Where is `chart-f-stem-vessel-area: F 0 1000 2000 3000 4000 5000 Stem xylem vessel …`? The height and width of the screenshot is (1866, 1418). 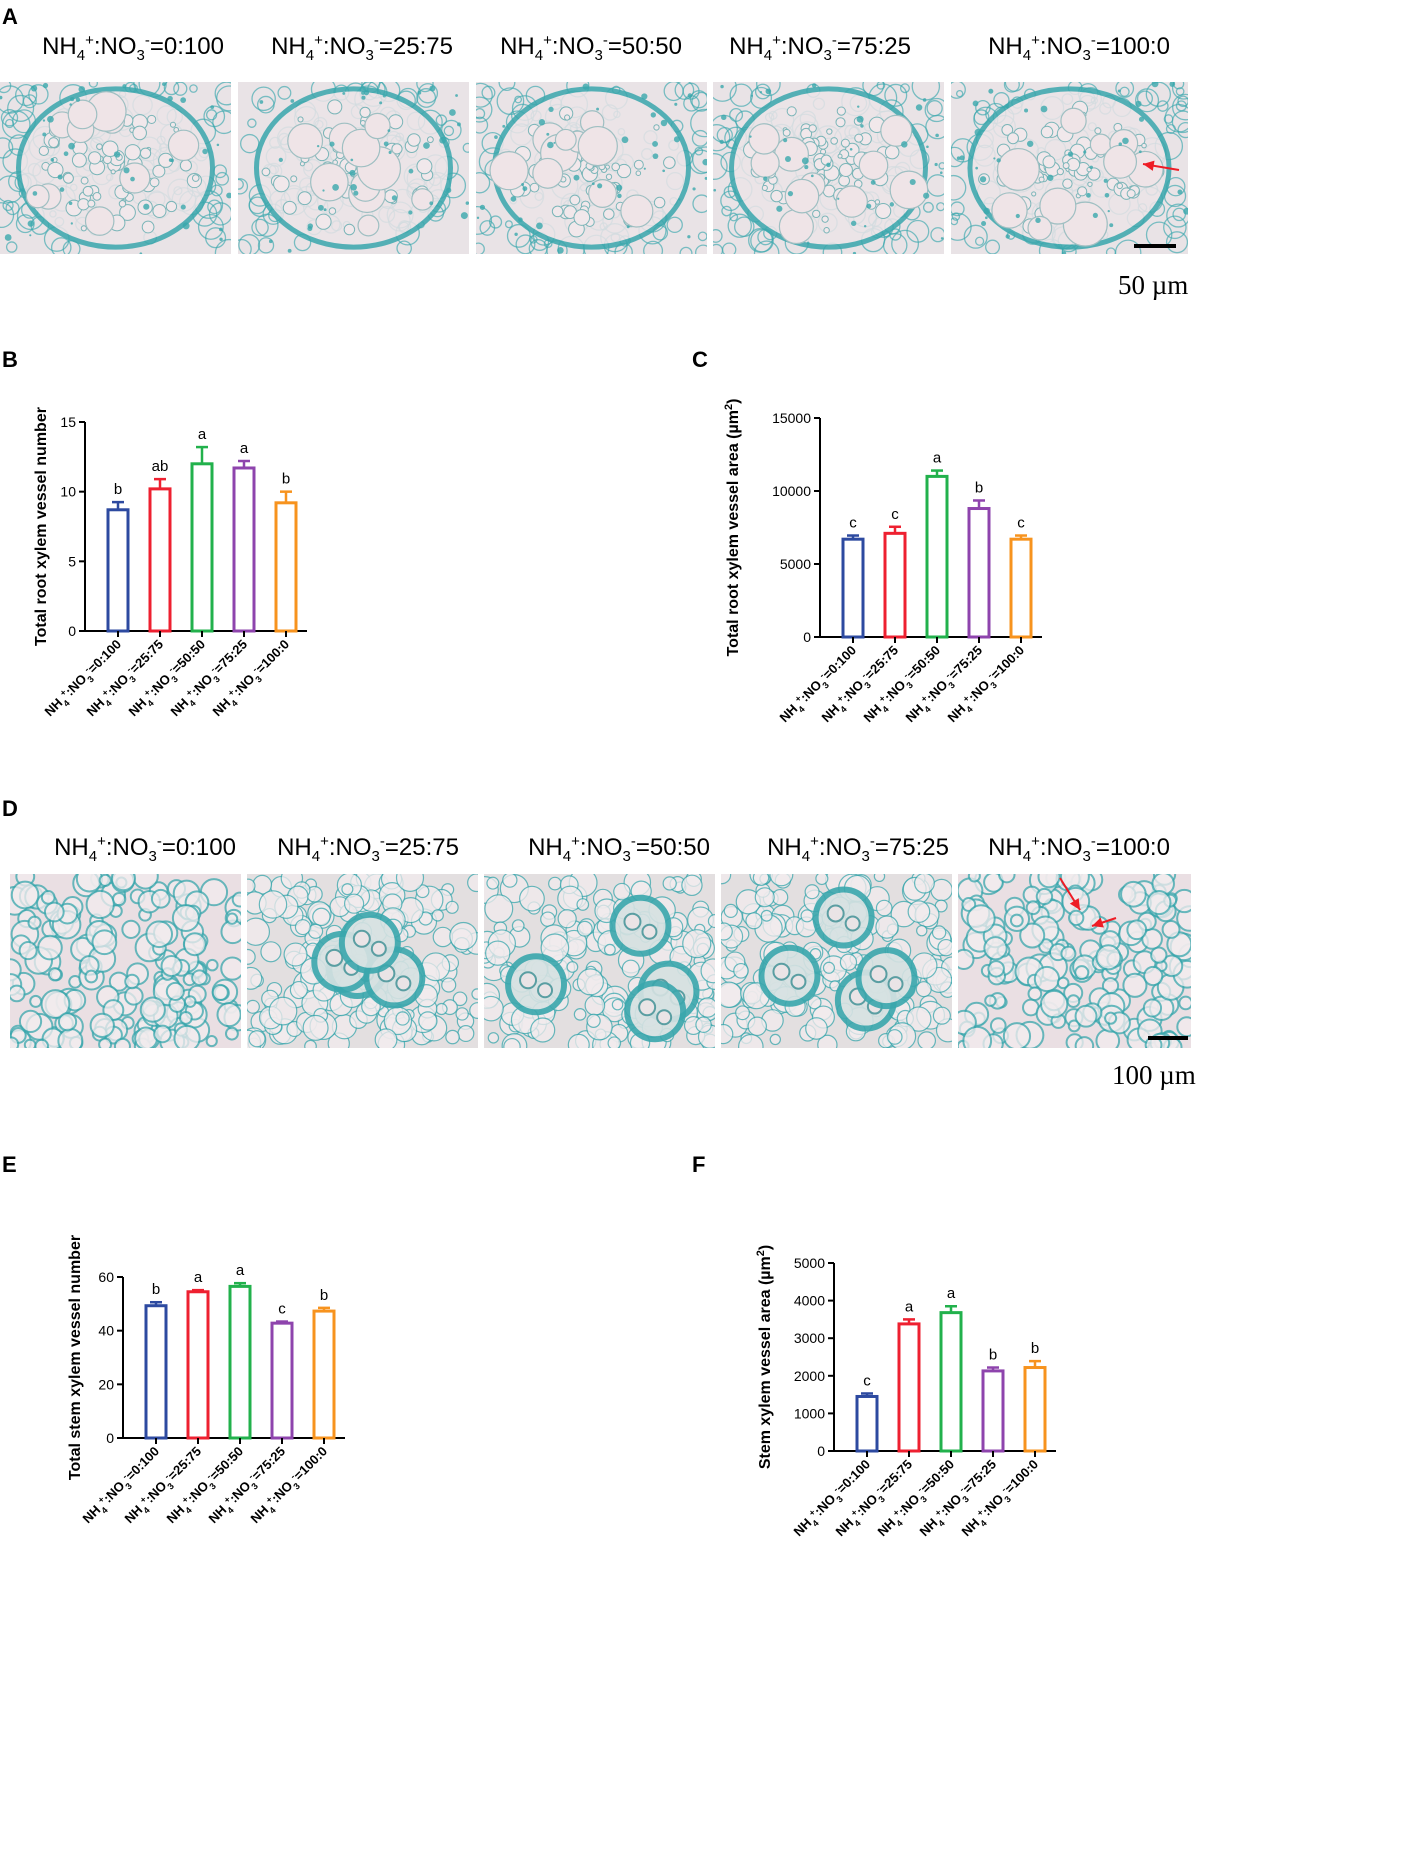 chart-f-stem-vessel-area: F 0 1000 2000 3000 4000 5000 Stem xylem vessel … is located at coordinates (874, 1347).